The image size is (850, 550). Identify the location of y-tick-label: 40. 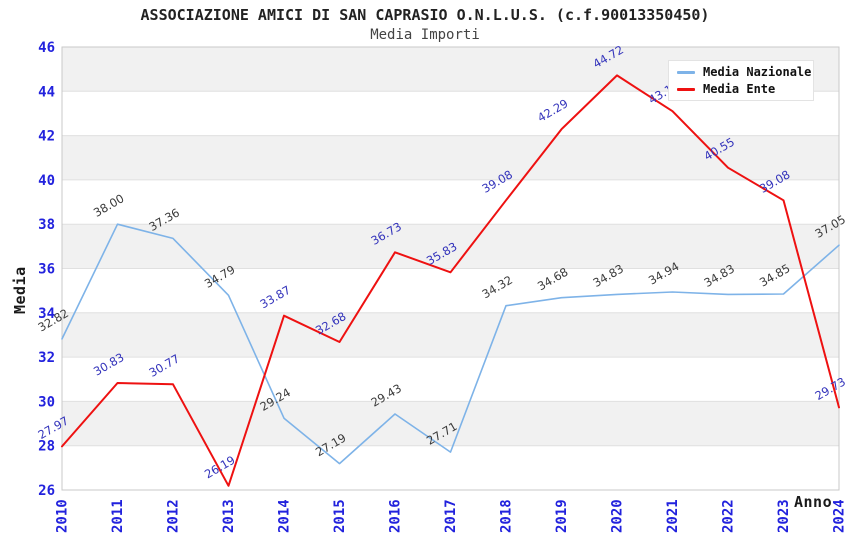
(46, 181).